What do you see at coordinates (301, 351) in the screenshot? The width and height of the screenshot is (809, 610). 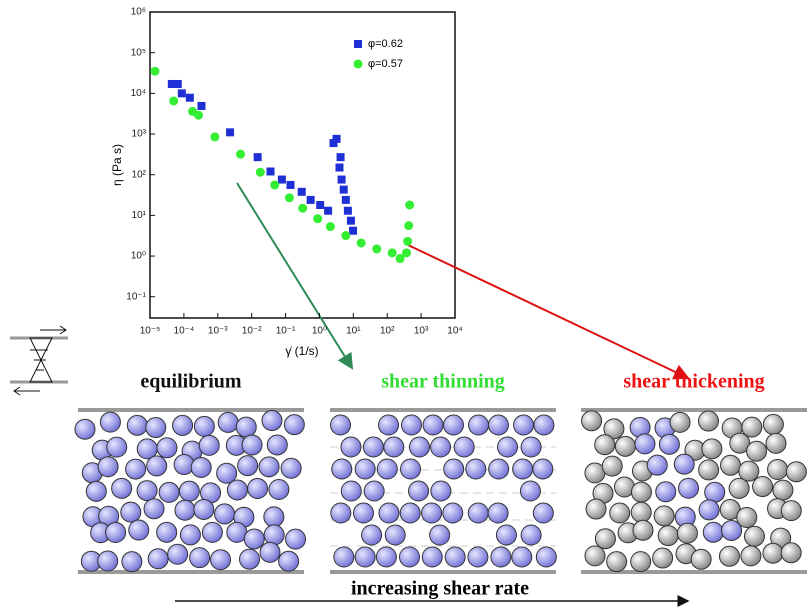 I see `x-axis-label: γ̇ (1/s)` at bounding box center [301, 351].